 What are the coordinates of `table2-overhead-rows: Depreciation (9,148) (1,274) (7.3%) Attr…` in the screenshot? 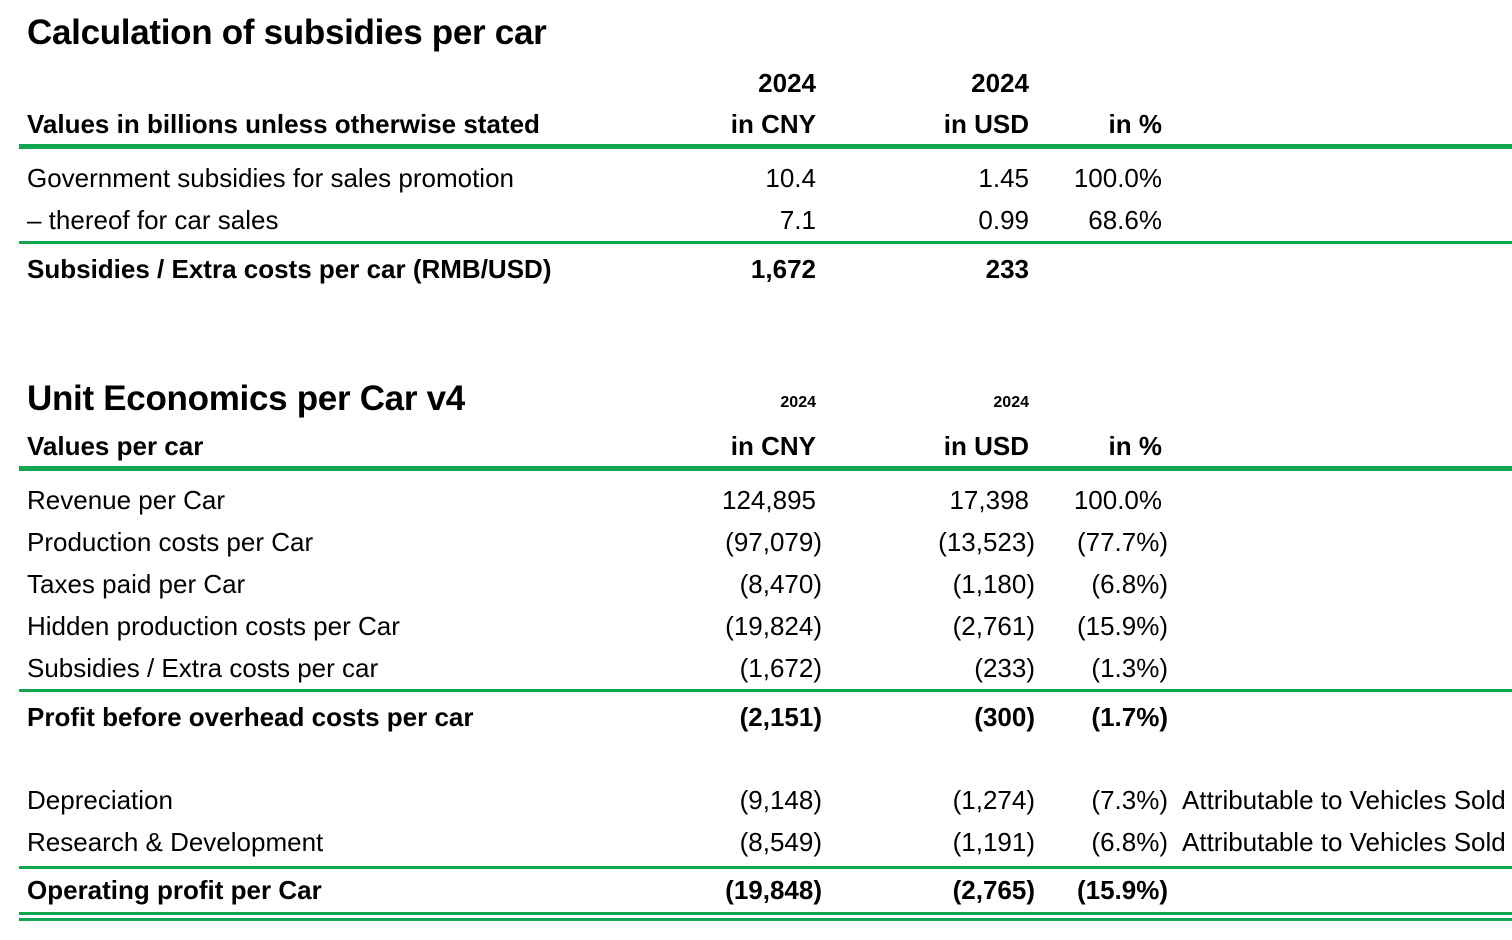 It's located at (756, 821).